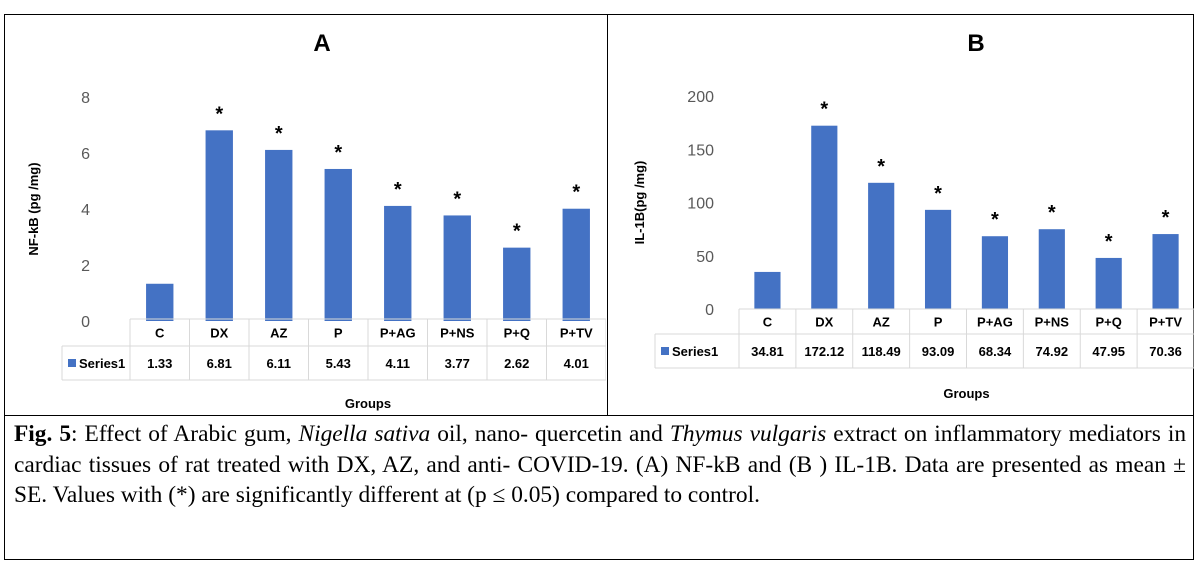 The image size is (1198, 563). Describe the element at coordinates (219, 363) in the screenshot. I see `data-label: 6.81` at that location.